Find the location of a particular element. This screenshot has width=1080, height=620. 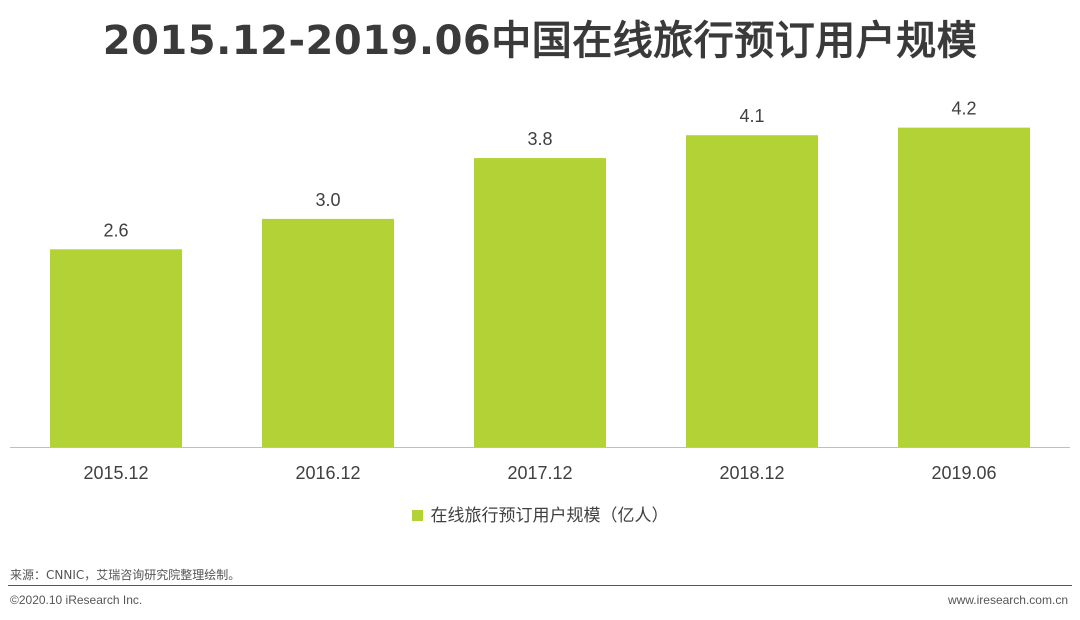

website-link: www.iresearch.com.cn is located at coordinates (1007, 600).